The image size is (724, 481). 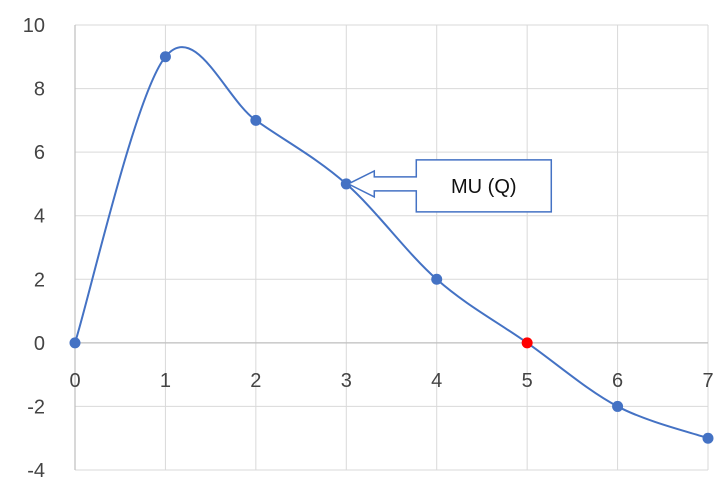 What do you see at coordinates (436, 381) in the screenshot?
I see `x-tick-label: 4` at bounding box center [436, 381].